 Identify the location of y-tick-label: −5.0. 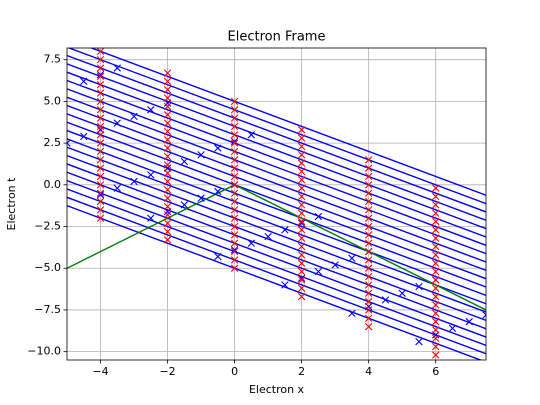
(47, 267).